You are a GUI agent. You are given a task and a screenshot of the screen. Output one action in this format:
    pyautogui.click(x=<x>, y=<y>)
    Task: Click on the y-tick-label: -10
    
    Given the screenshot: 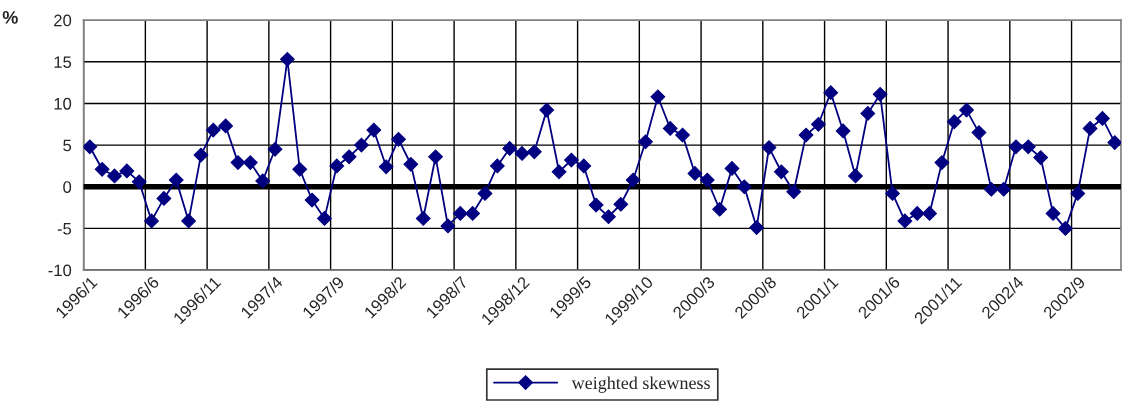 What is the action you would take?
    pyautogui.click(x=60, y=270)
    